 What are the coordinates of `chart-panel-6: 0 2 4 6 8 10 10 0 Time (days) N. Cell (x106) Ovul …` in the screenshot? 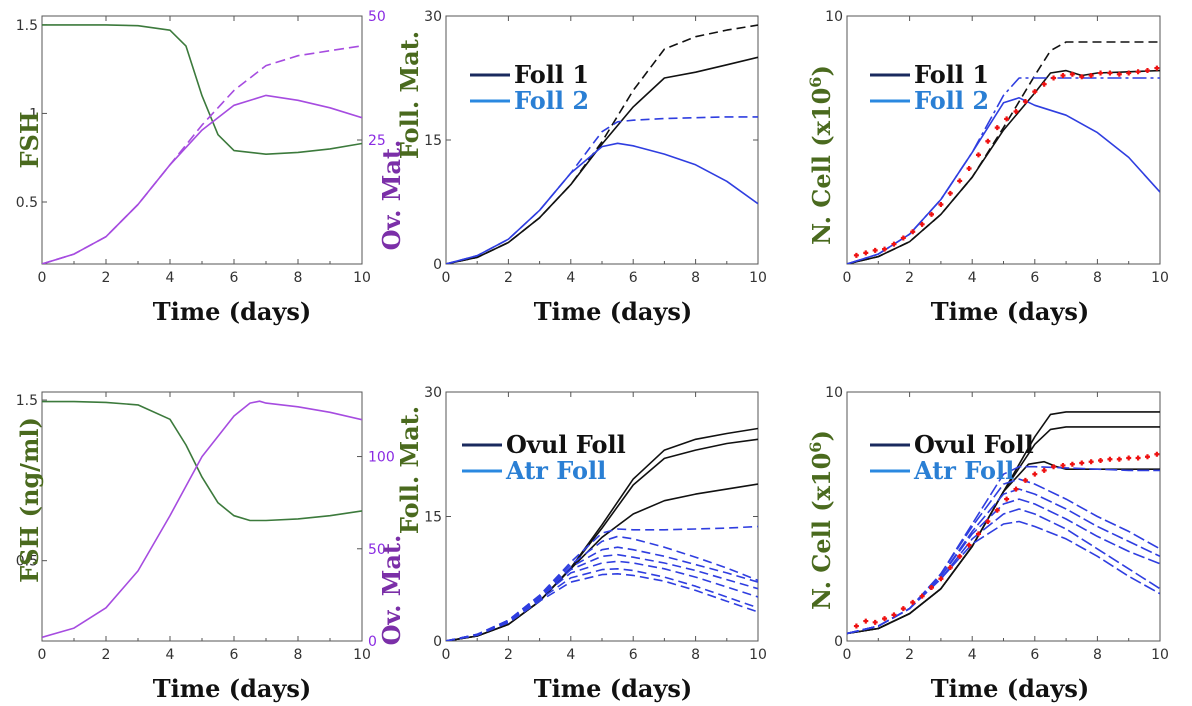 It's located at (987, 544).